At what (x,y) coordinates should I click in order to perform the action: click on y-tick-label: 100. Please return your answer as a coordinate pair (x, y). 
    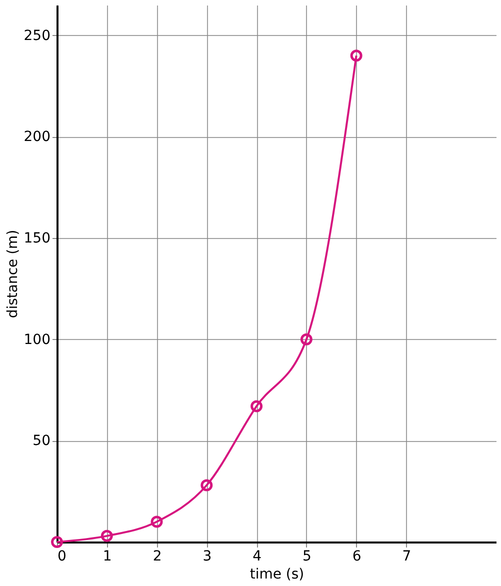
    Looking at the image, I should click on (37, 340).